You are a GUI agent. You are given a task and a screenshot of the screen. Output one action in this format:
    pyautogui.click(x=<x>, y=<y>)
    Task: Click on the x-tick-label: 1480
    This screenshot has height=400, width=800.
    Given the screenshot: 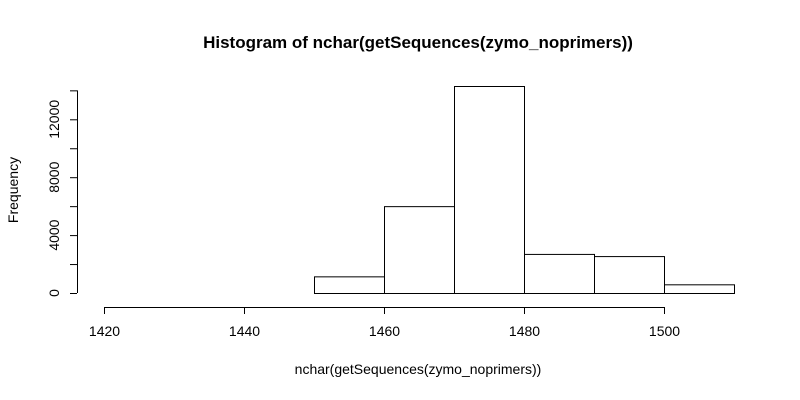 What is the action you would take?
    pyautogui.click(x=524, y=331)
    